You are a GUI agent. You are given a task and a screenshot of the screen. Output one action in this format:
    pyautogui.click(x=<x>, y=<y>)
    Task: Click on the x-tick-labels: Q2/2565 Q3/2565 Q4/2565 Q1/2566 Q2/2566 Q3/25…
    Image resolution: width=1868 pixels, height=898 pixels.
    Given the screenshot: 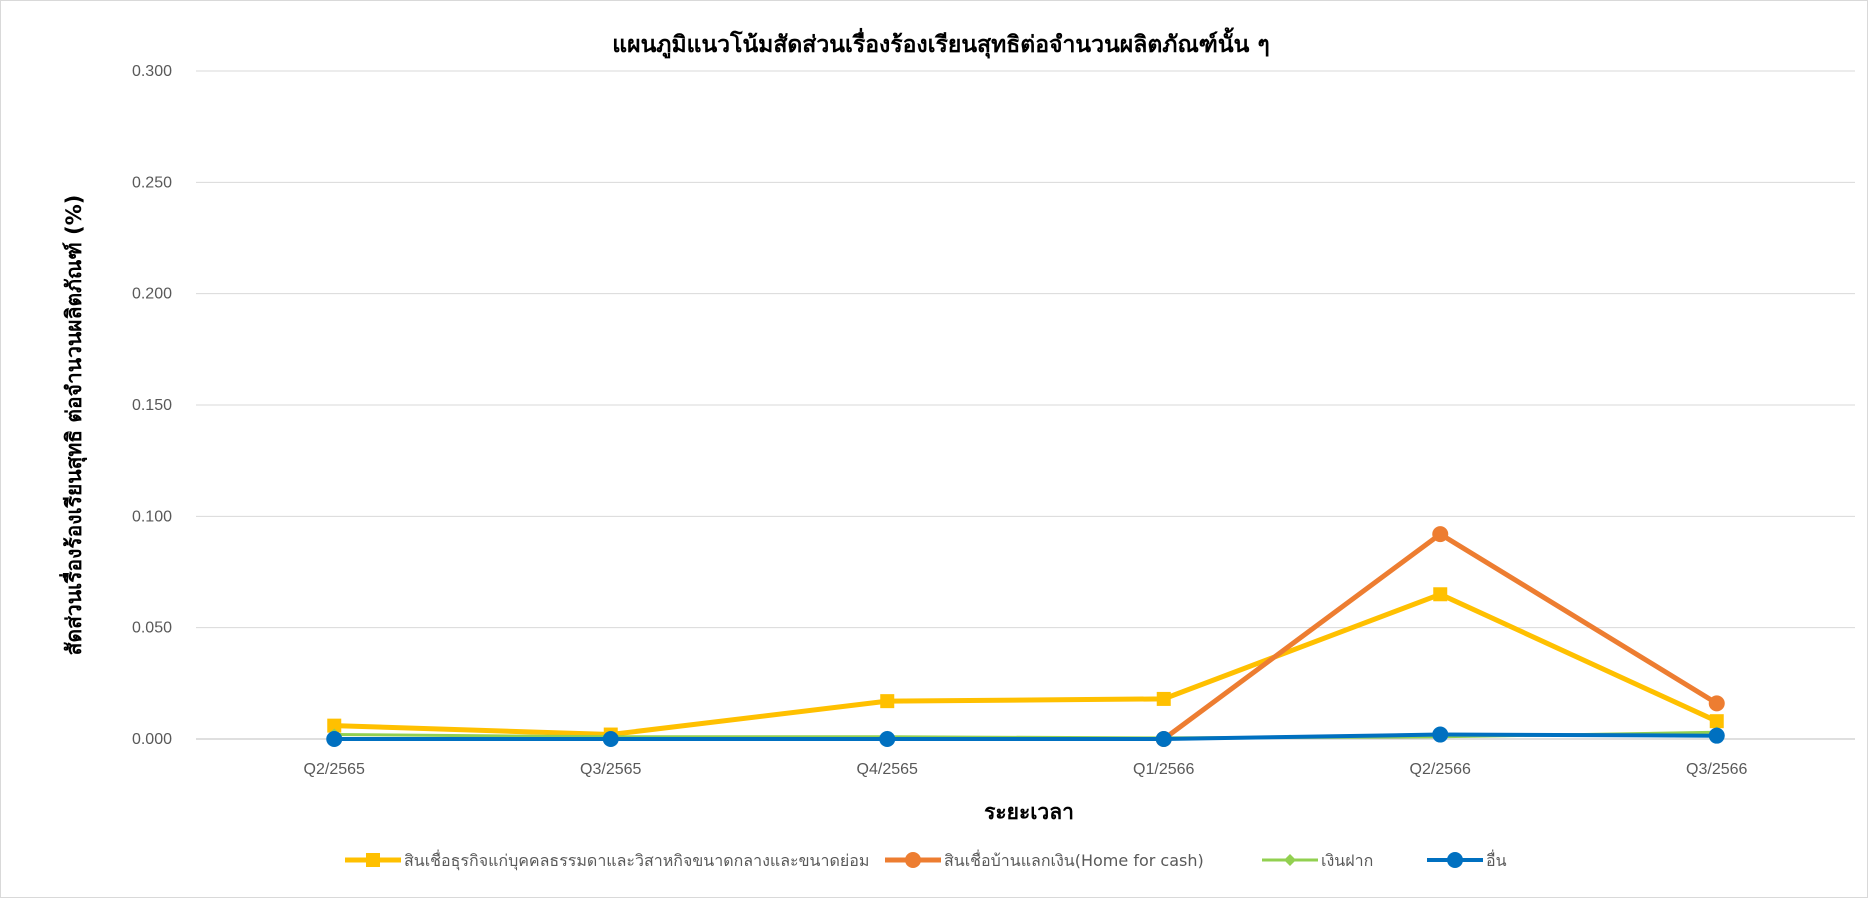 What is the action you would take?
    pyautogui.click(x=1026, y=769)
    